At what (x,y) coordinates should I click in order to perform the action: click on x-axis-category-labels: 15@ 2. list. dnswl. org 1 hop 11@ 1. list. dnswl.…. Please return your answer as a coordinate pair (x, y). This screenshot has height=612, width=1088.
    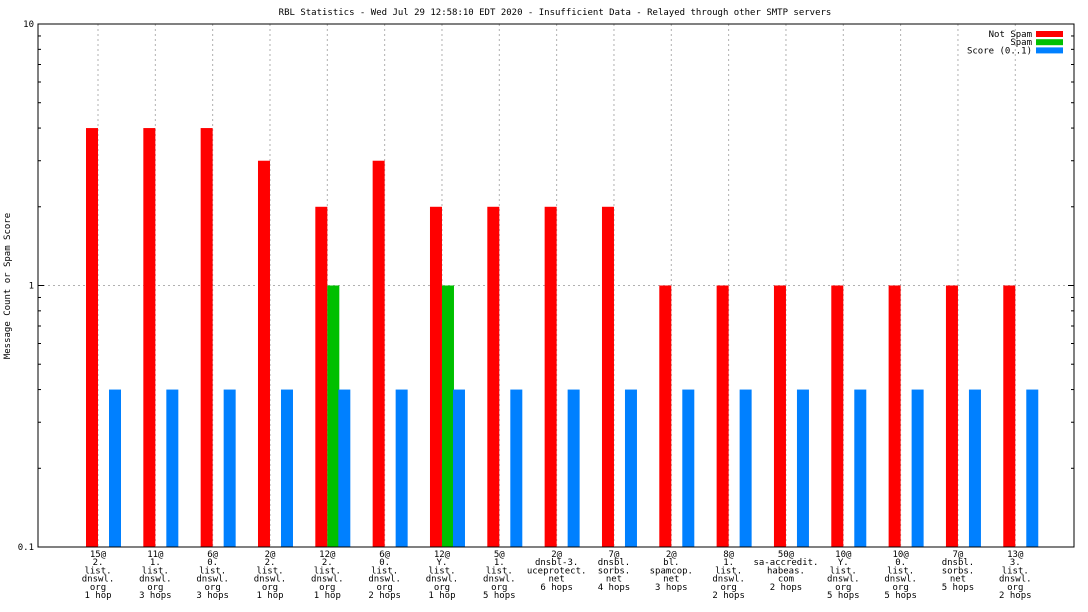
    Looking at the image, I should click on (557, 575).